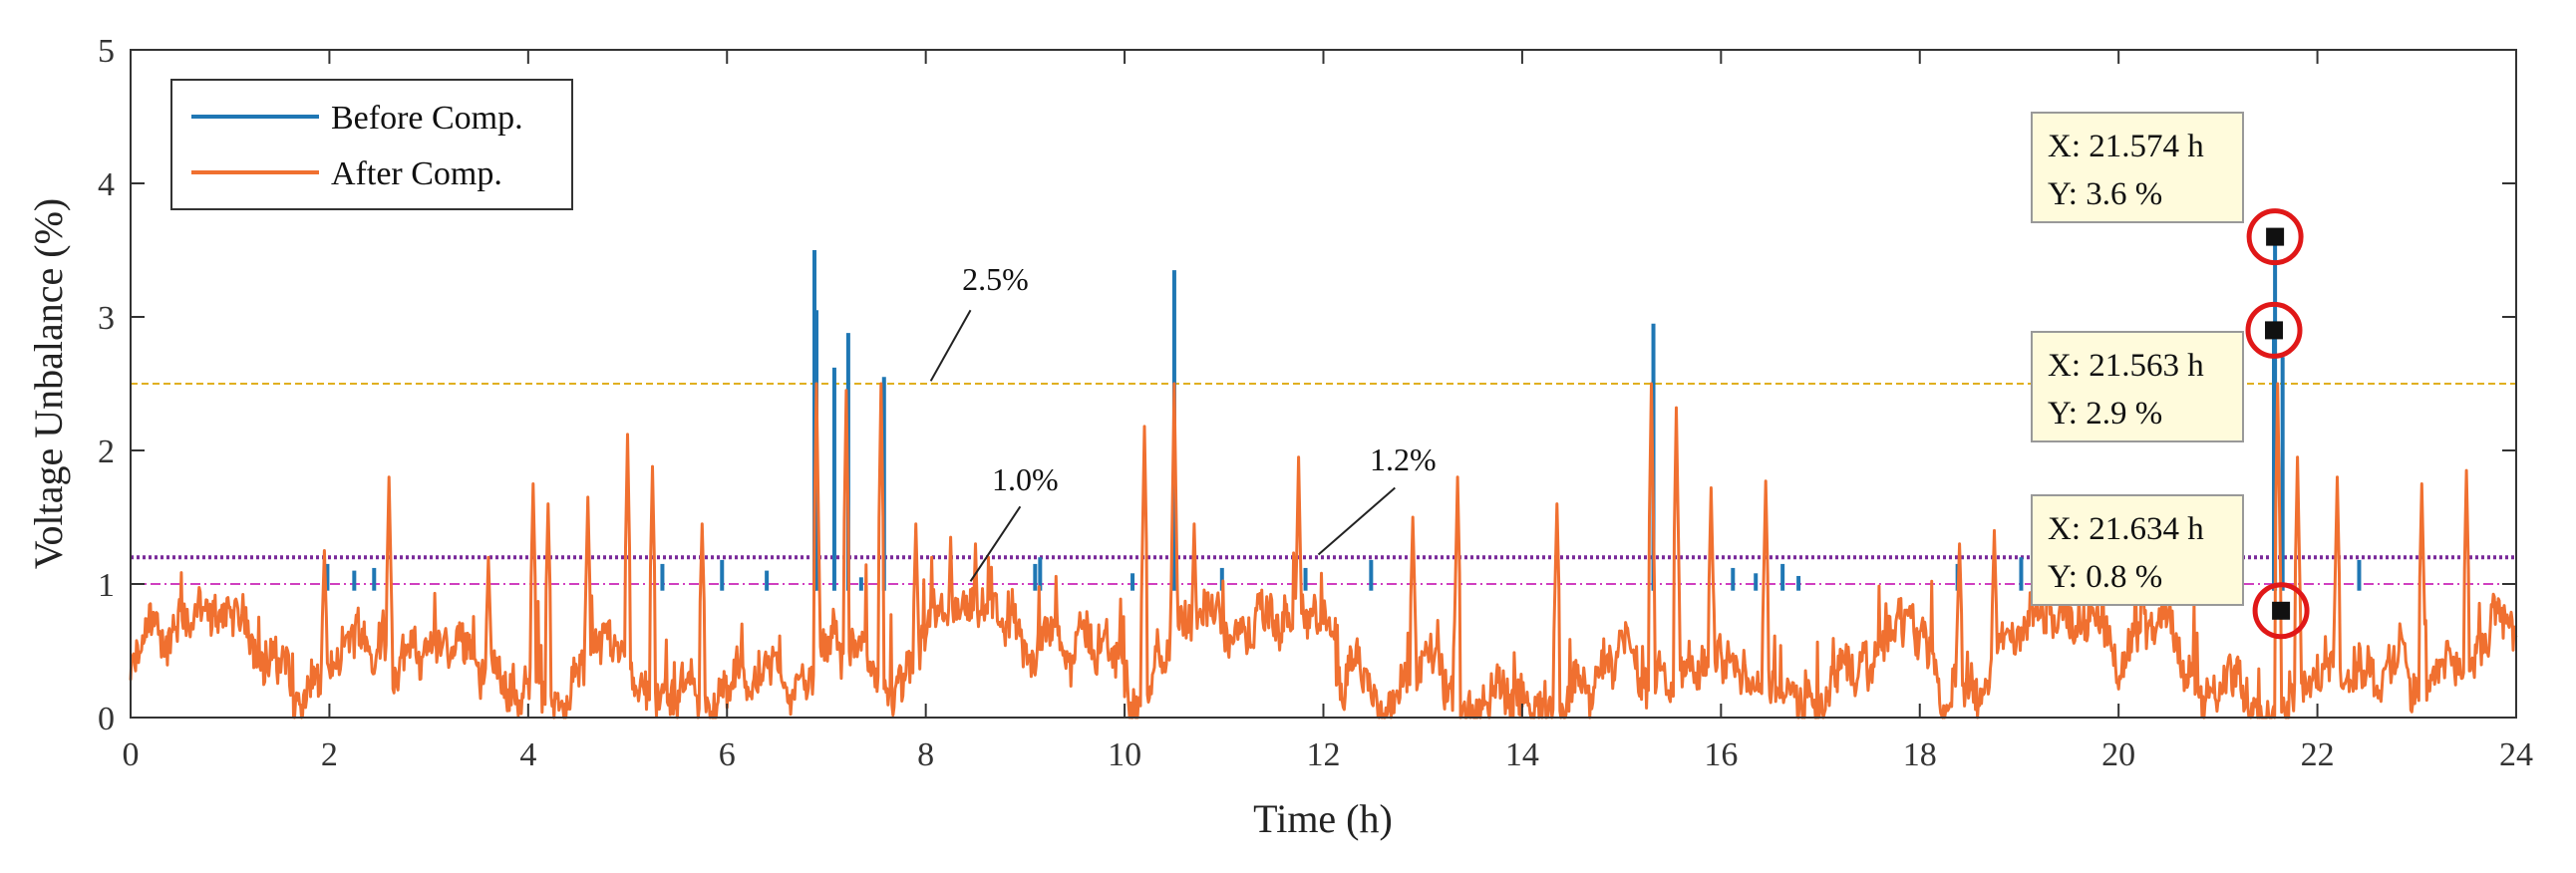 The height and width of the screenshot is (873, 2576). Describe the element at coordinates (2126, 146) in the screenshot. I see `datatip-x-label-0: X: 21.574 h` at that location.